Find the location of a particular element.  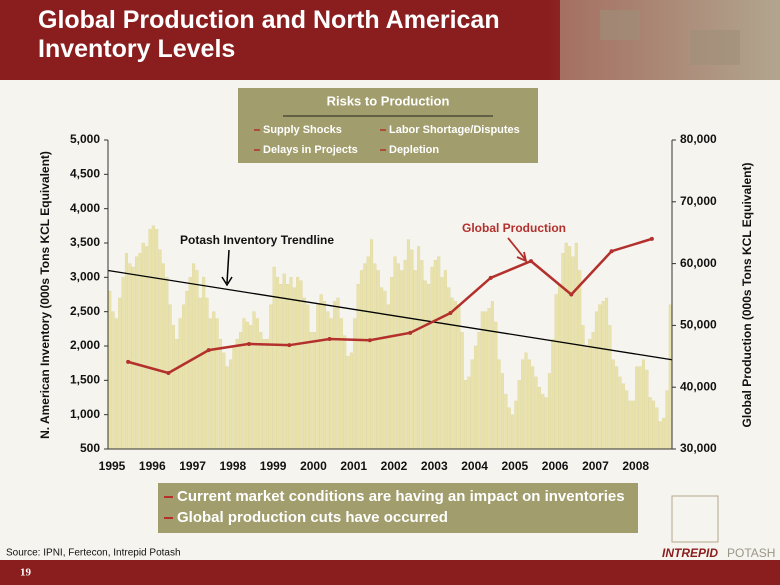

y-tick-label: 500 is located at coordinates (90, 448).